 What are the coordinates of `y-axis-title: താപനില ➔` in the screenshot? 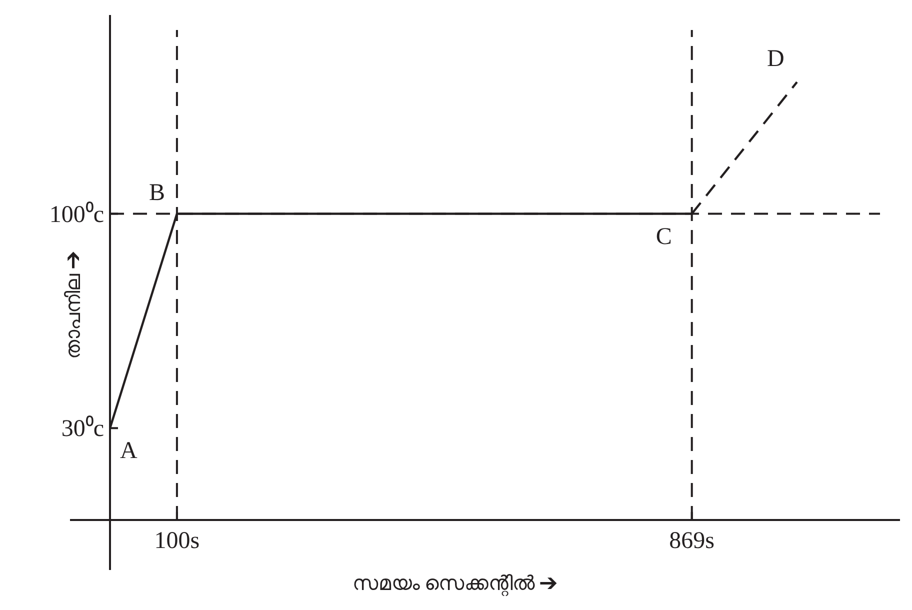 It's located at (74, 305).